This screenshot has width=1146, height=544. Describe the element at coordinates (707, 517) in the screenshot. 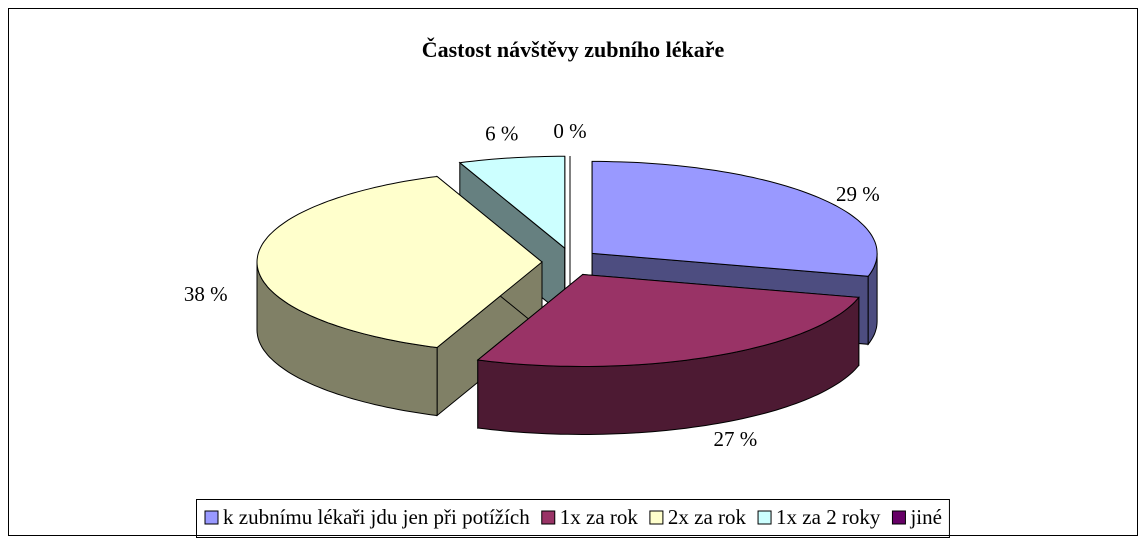

I see `legend-label: 2x za rok` at that location.